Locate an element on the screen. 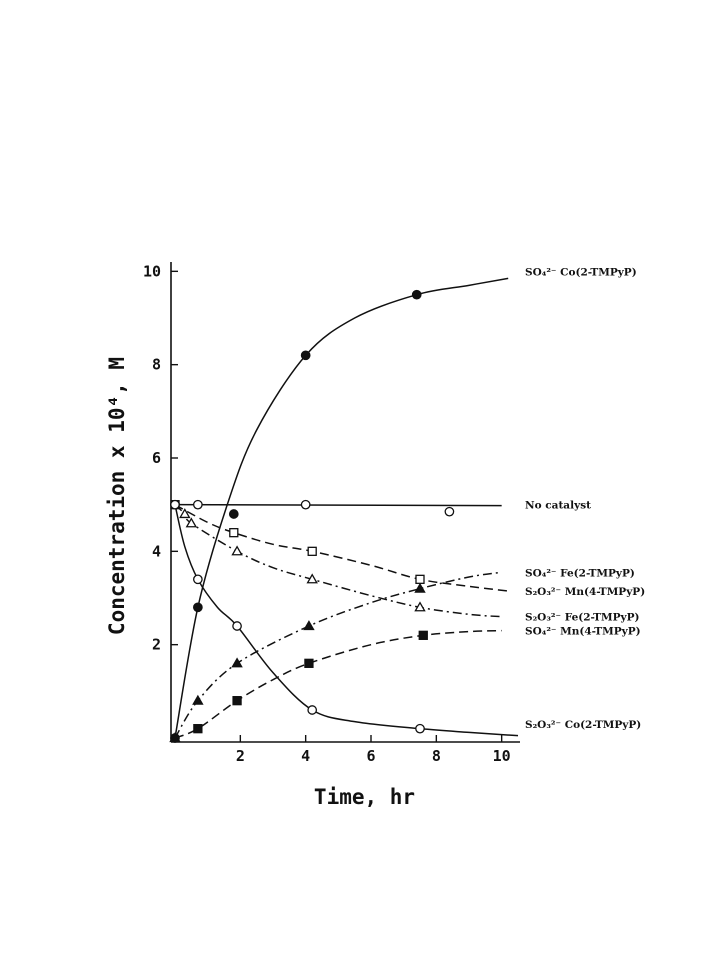  series-6-label: SO₄²⁻ Mn(4-TMPyP) is located at coordinates (583, 632).